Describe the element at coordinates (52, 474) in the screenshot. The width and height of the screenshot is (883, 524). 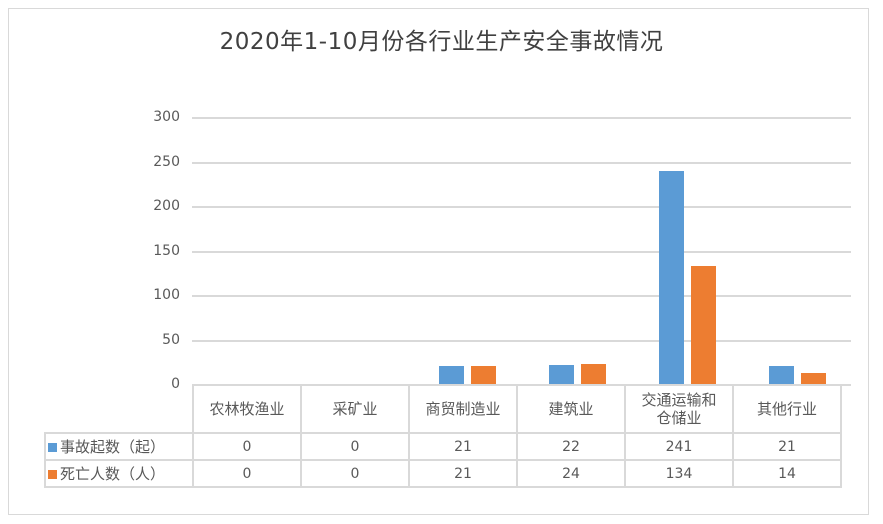
I see `legend-swatch-orange` at that location.